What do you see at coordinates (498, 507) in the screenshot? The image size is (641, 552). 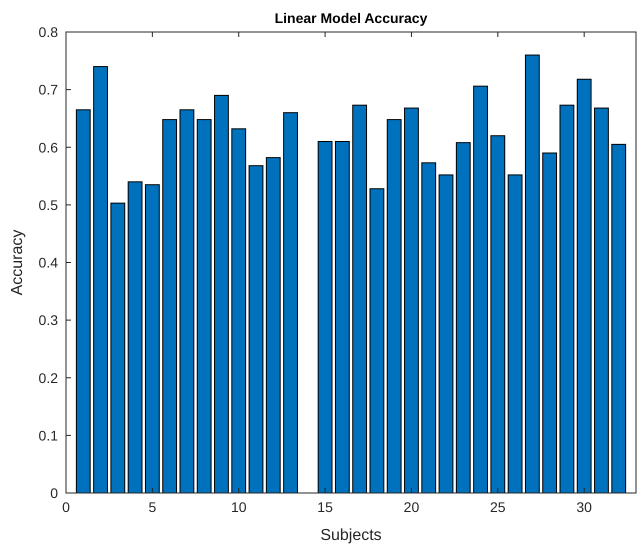 I see `x-tick-label: 25` at bounding box center [498, 507].